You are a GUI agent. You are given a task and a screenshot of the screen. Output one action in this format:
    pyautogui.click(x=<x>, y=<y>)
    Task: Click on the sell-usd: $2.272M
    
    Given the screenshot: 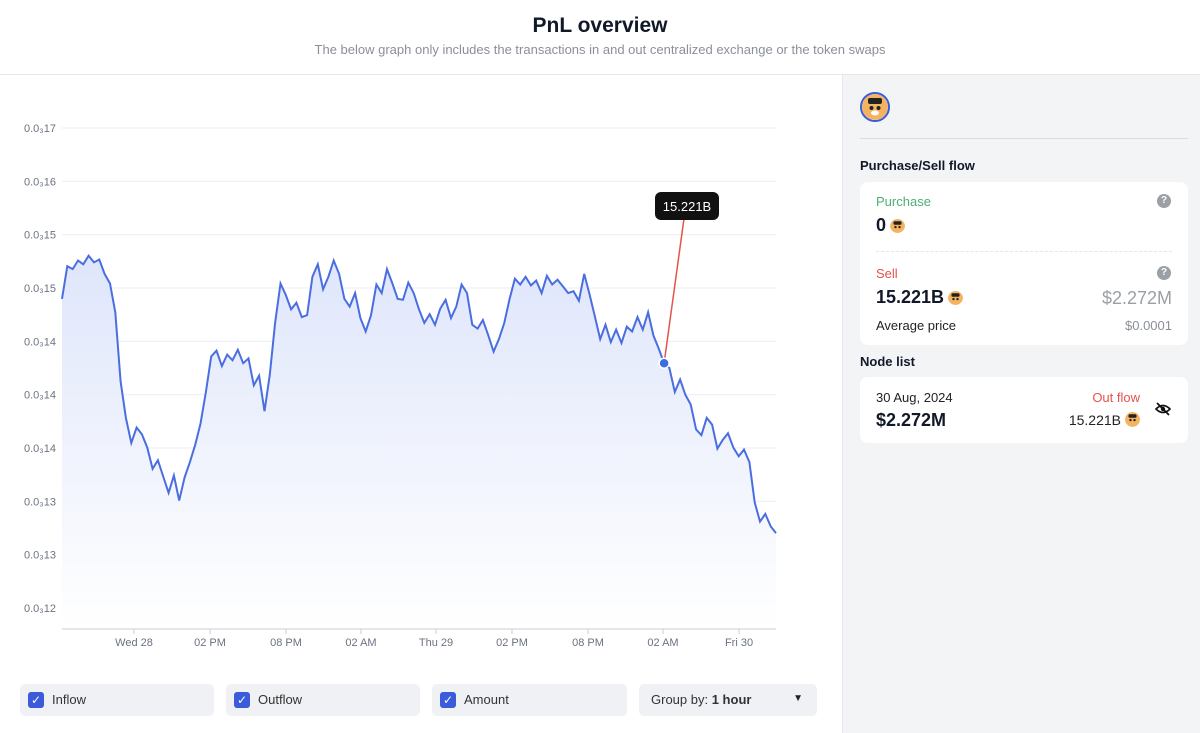 What is the action you would take?
    pyautogui.click(x=1136, y=298)
    